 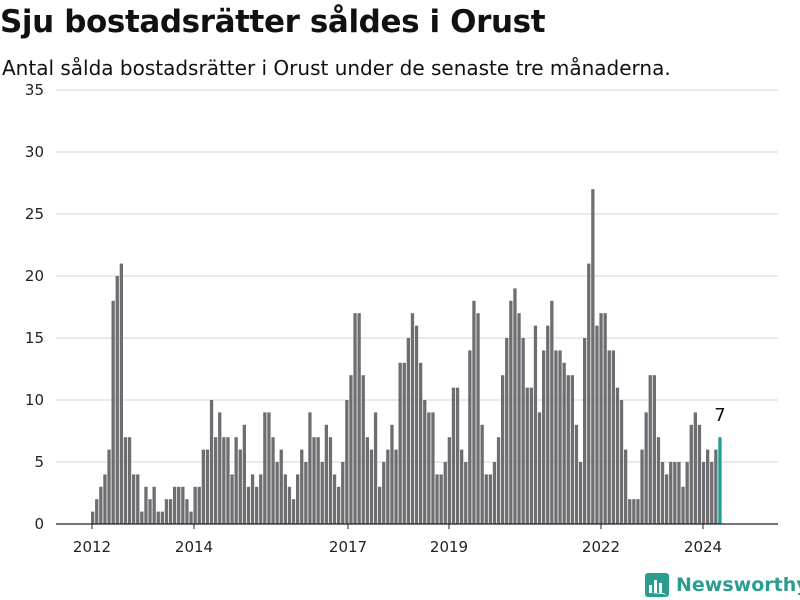 What do you see at coordinates (34, 400) in the screenshot?
I see `y-tick-label: 10` at bounding box center [34, 400].